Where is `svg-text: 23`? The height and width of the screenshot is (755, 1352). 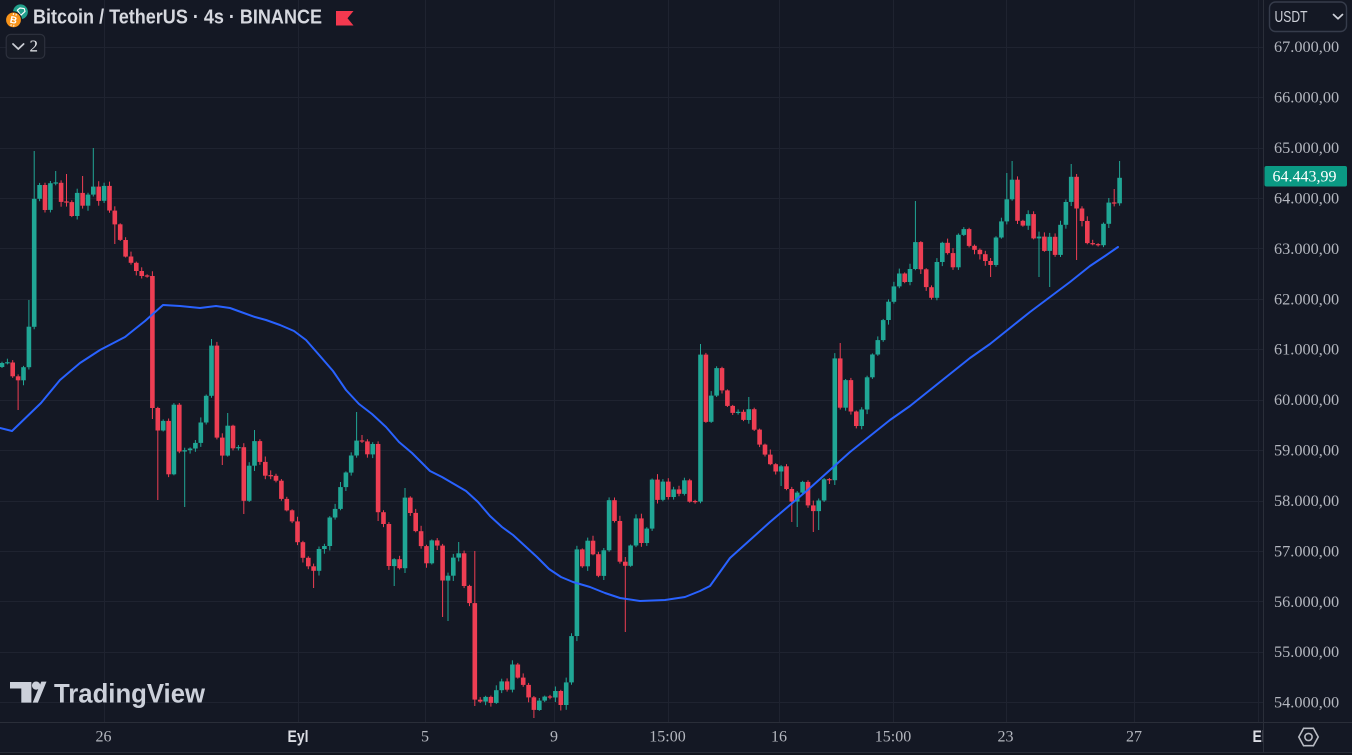
svg-text: 23 is located at coordinates (1006, 737).